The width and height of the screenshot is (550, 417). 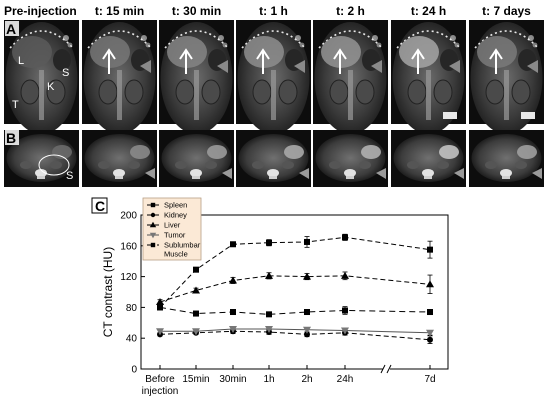 What do you see at coordinates (182, 250) in the screenshot?
I see `legend-label: Sublumbar Muscle` at bounding box center [182, 250].